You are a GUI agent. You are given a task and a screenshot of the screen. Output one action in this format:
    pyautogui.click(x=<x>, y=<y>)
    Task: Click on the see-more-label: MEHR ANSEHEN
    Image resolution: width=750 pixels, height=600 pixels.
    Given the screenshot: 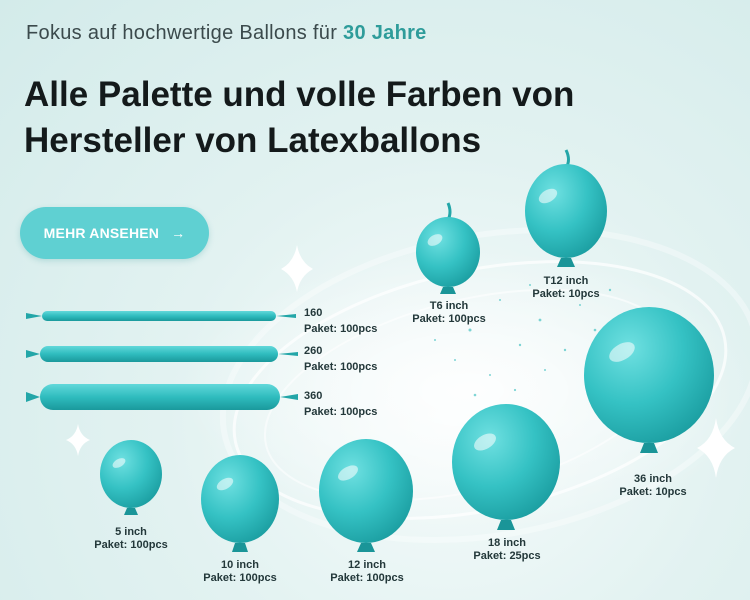 What is the action you would take?
    pyautogui.click(x=101, y=233)
    